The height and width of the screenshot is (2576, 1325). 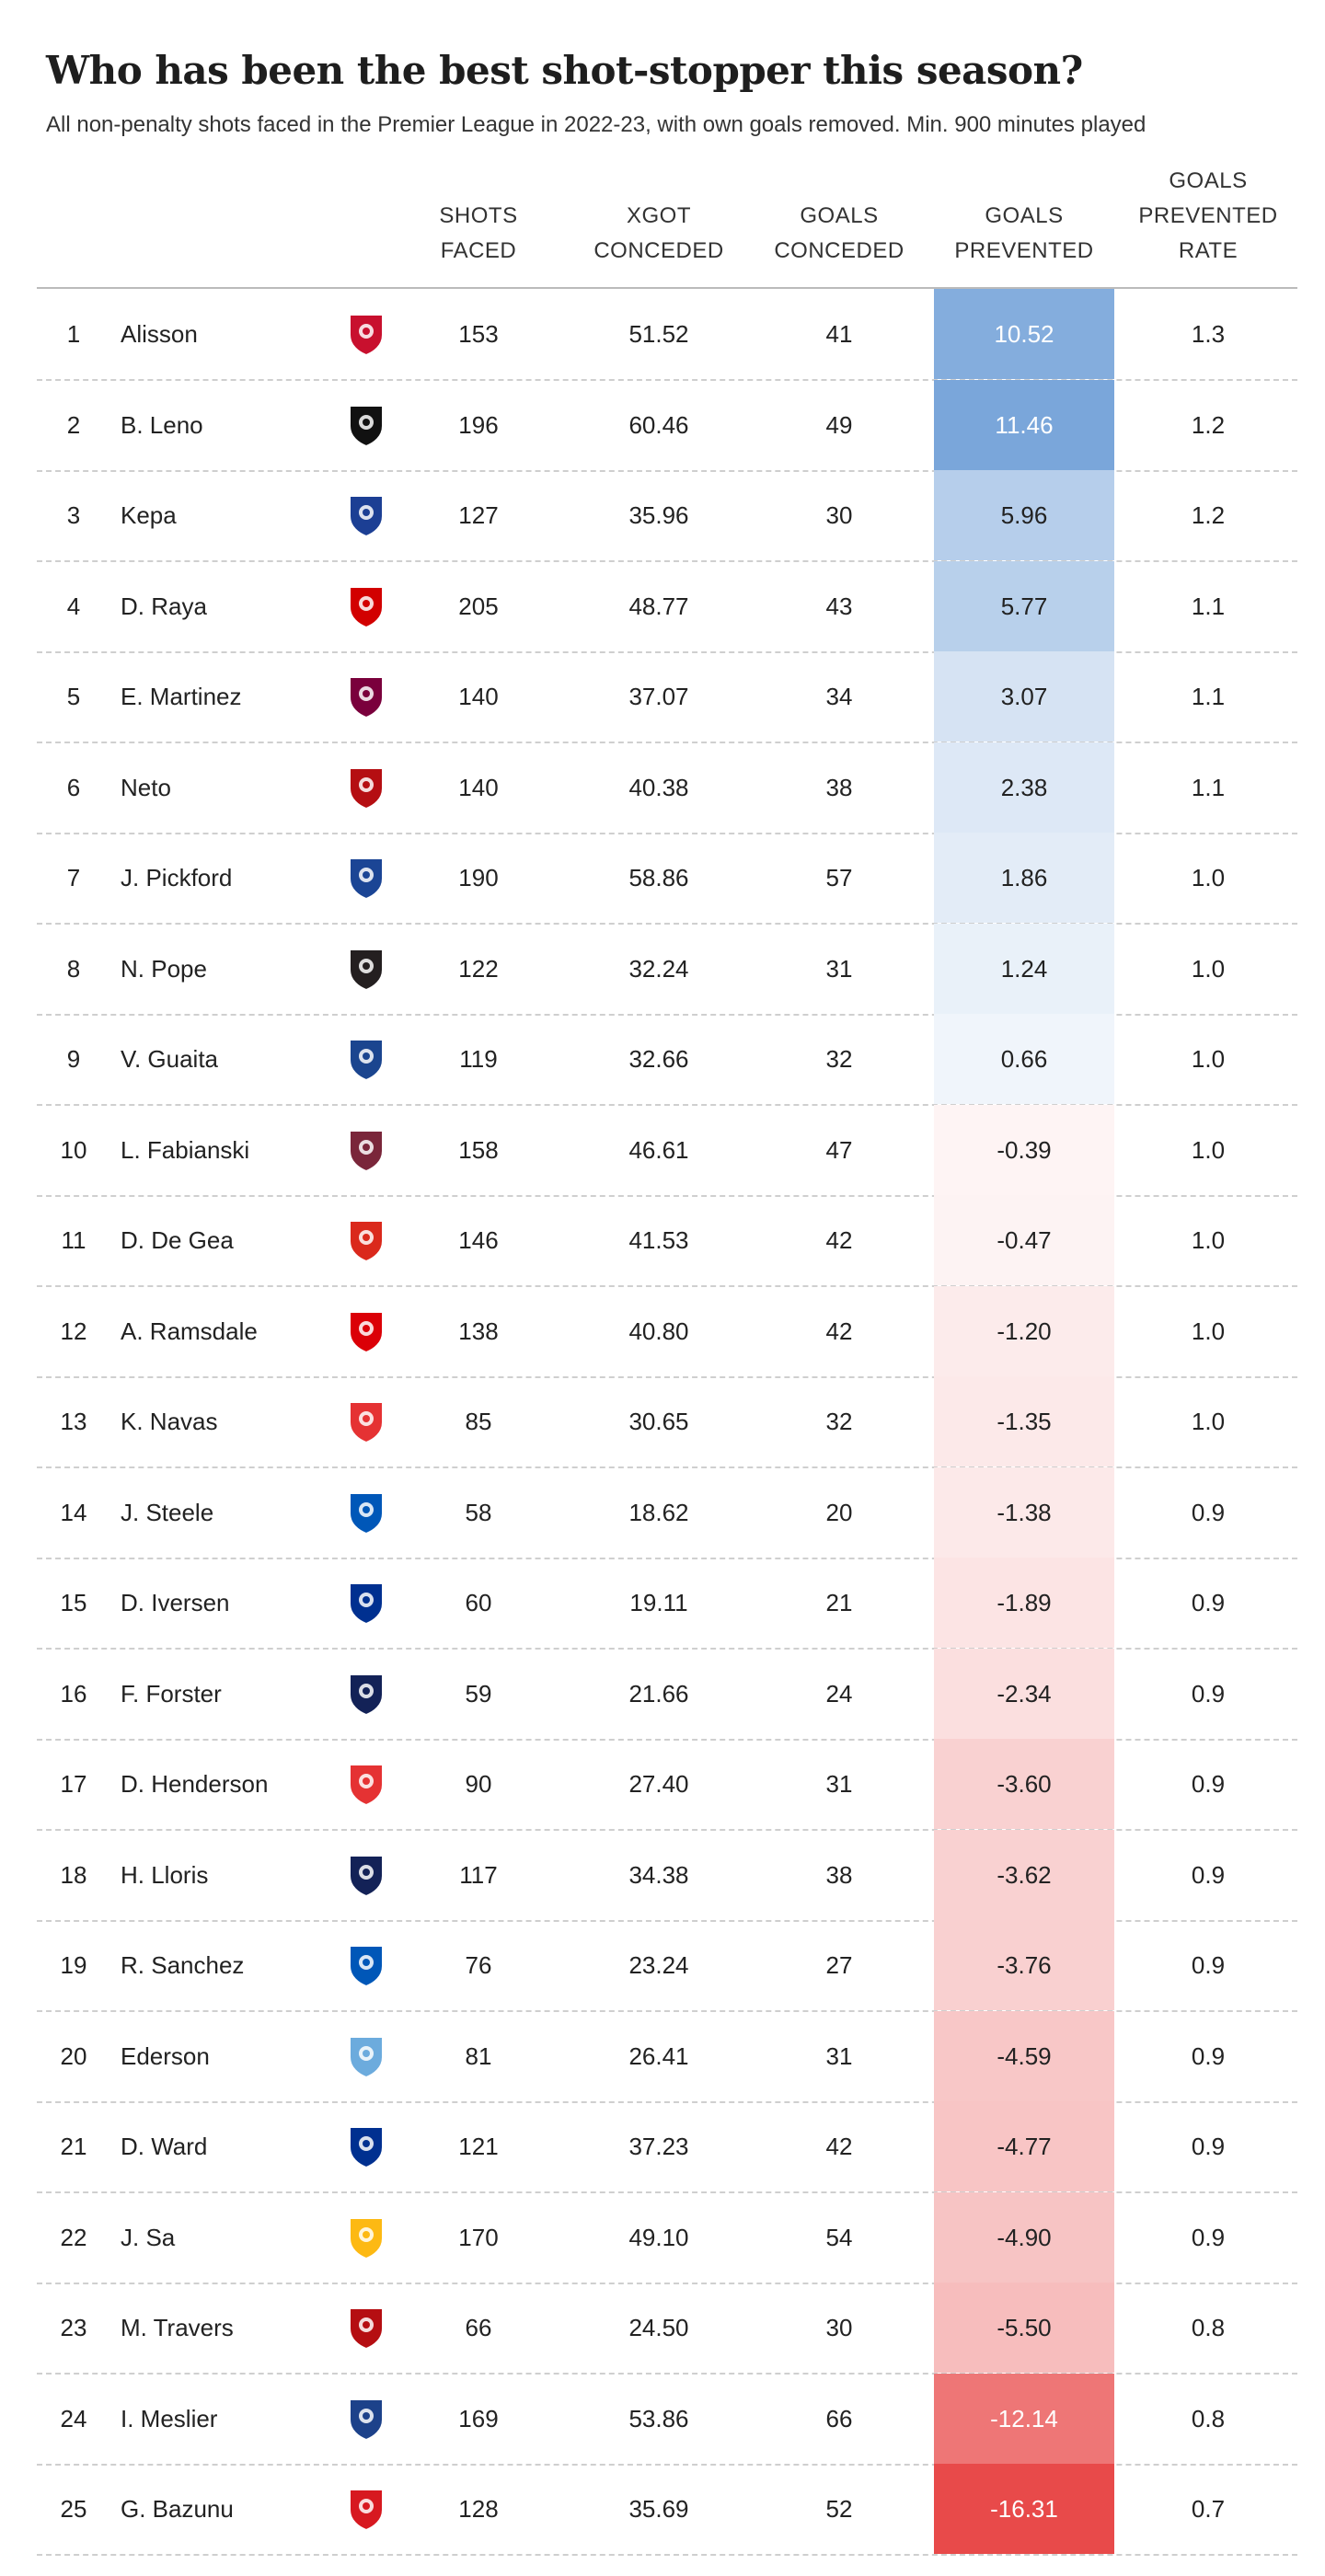 I want to click on header-goals-prevented-rate: GOALS PREVENTED RATE, so click(x=1208, y=216).